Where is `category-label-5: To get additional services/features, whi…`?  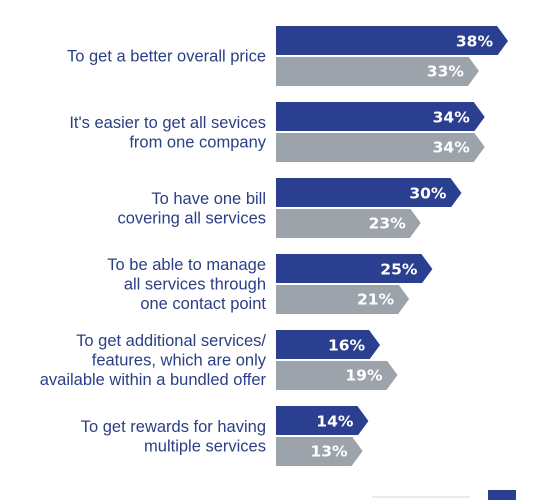 category-label-5: To get additional services/features, whi… is located at coordinates (153, 360).